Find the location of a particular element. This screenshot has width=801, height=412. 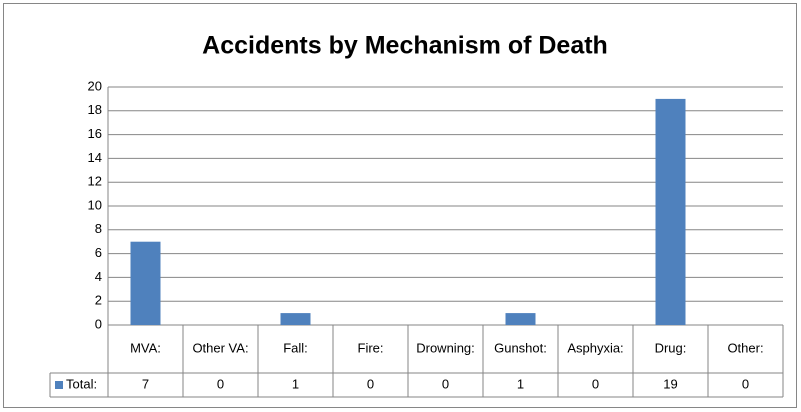

y-tick-label: 4 is located at coordinates (98, 276).